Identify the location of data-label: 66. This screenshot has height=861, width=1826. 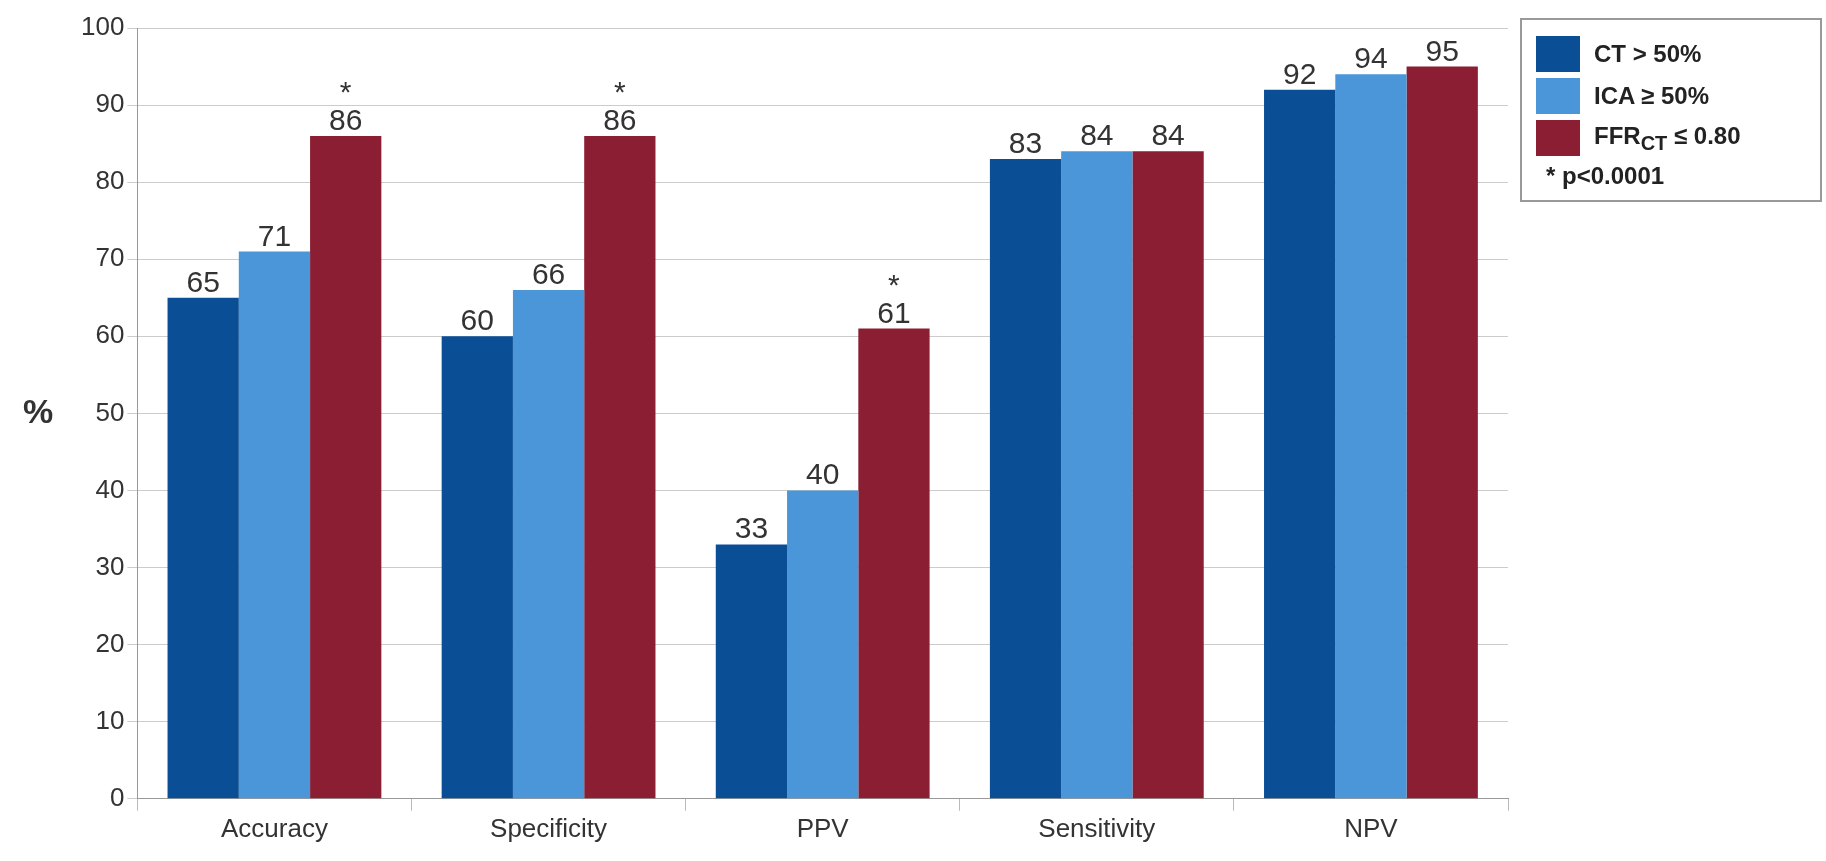
(548, 274).